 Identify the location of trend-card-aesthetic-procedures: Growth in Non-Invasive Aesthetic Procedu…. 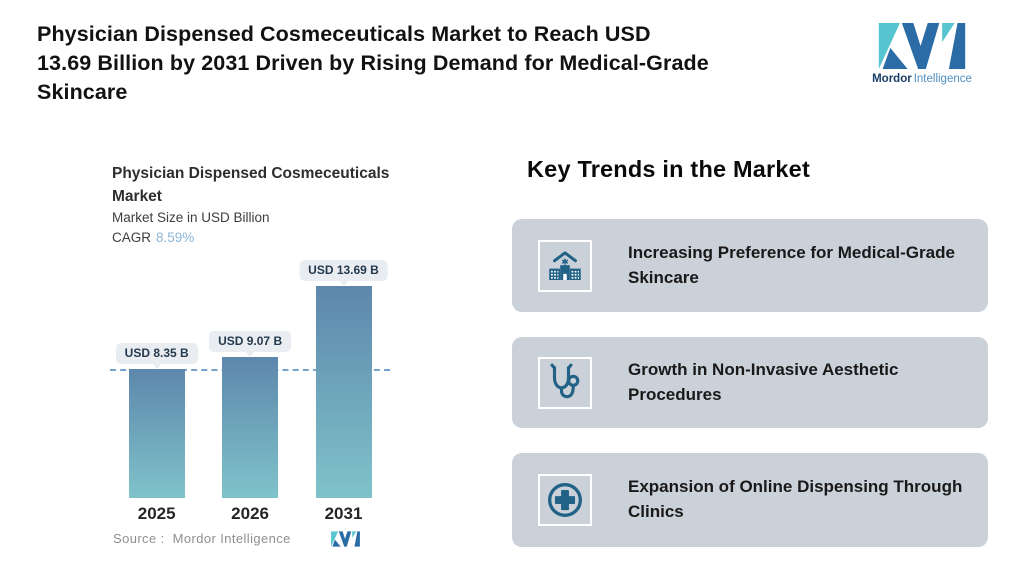
(750, 382).